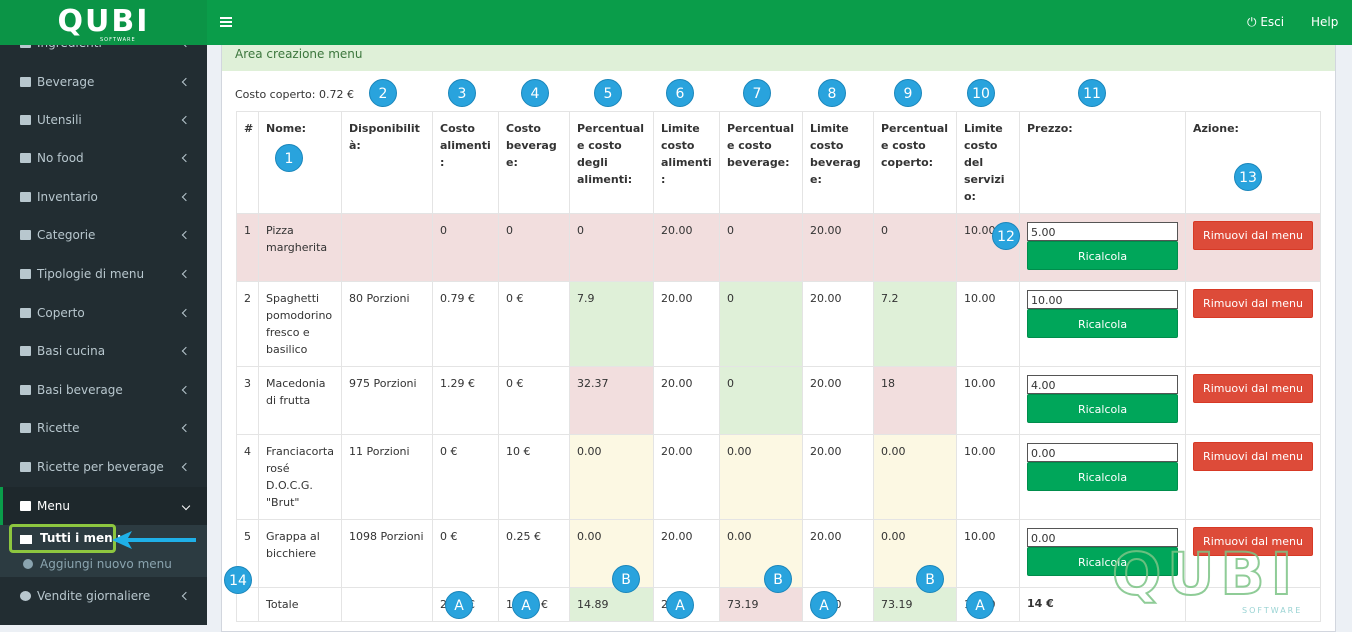  I want to click on price-input: 5.00, so click(1102, 231).